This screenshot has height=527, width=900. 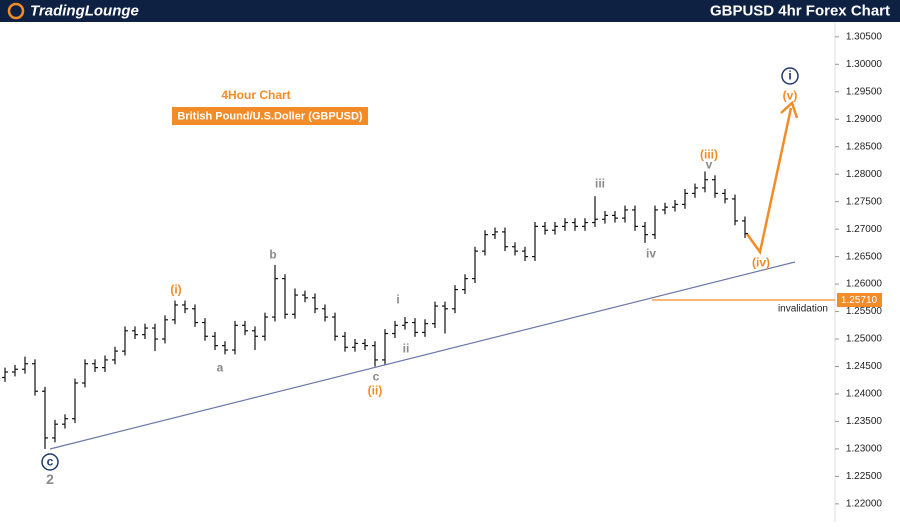 What do you see at coordinates (761, 263) in the screenshot?
I see `wave-label: (iv)` at bounding box center [761, 263].